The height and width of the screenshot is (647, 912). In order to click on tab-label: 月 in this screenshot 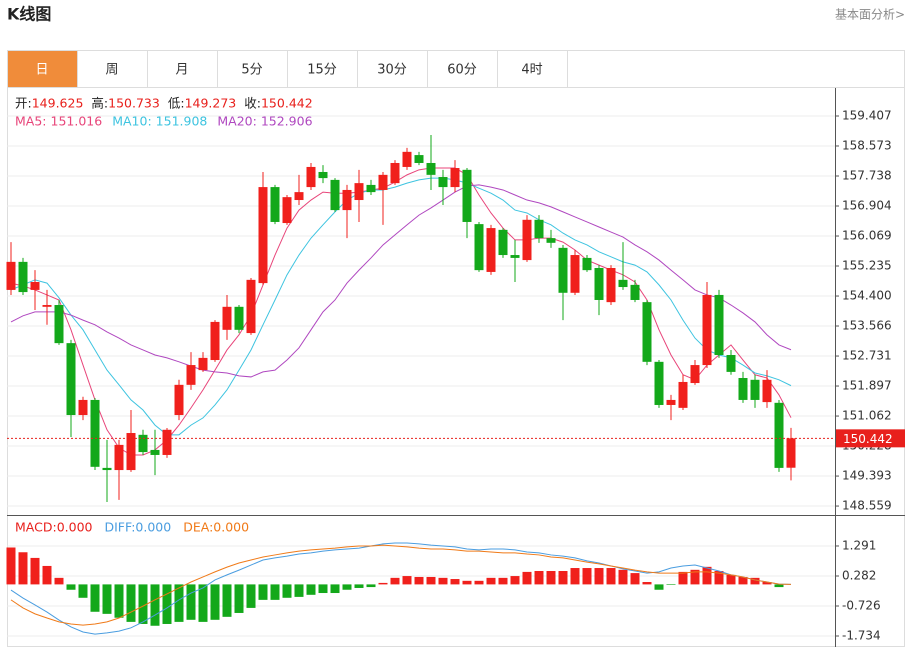, I will do `click(181, 70)`.